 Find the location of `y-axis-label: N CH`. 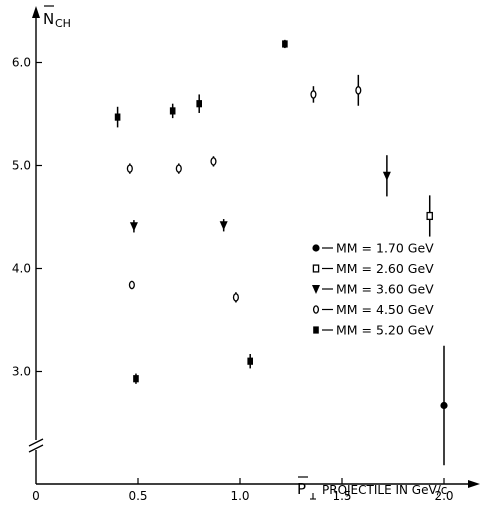

y-axis-label: N CH is located at coordinates (57, 17).